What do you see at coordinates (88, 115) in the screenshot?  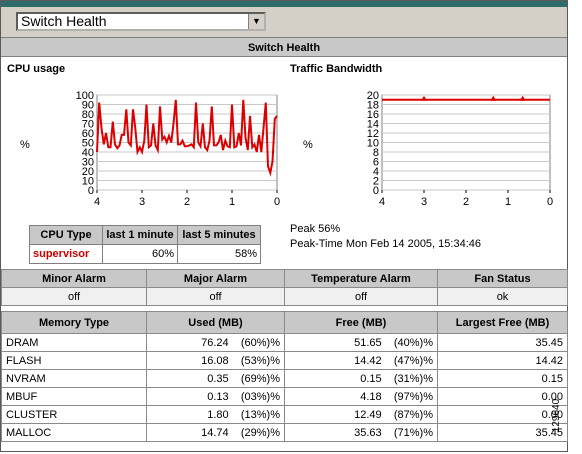 I see `y-tick-label: 80` at bounding box center [88, 115].